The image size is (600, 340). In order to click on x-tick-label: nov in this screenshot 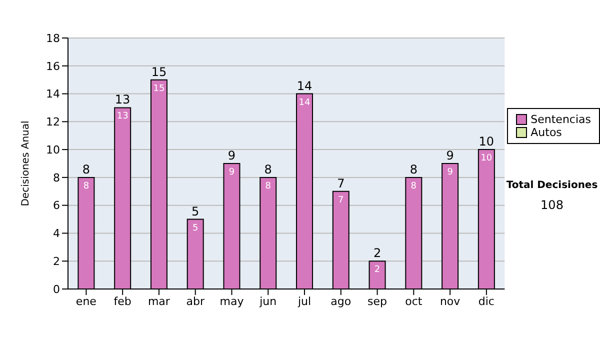, I will do `click(450, 301)`.